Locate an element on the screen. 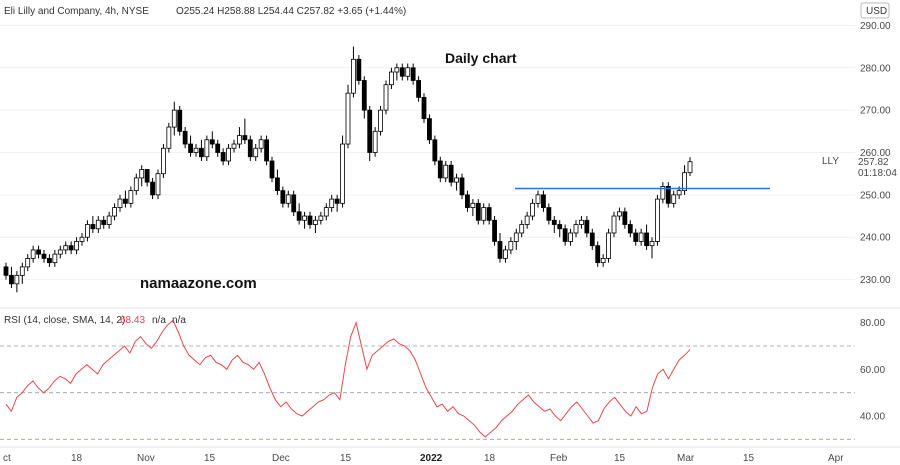  time-tick-label: Mar is located at coordinates (686, 458).